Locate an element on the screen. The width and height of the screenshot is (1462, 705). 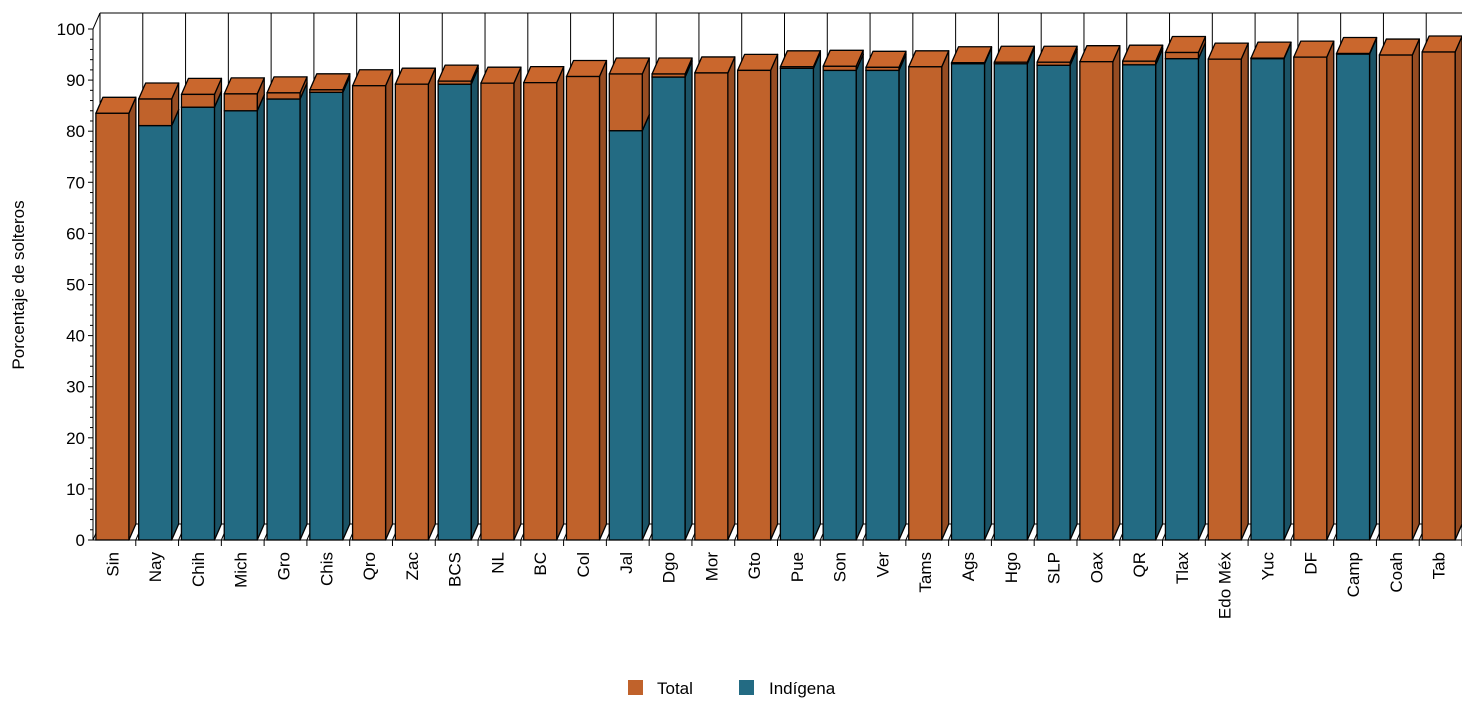
x-tick-label: Gto is located at coordinates (754, 565).